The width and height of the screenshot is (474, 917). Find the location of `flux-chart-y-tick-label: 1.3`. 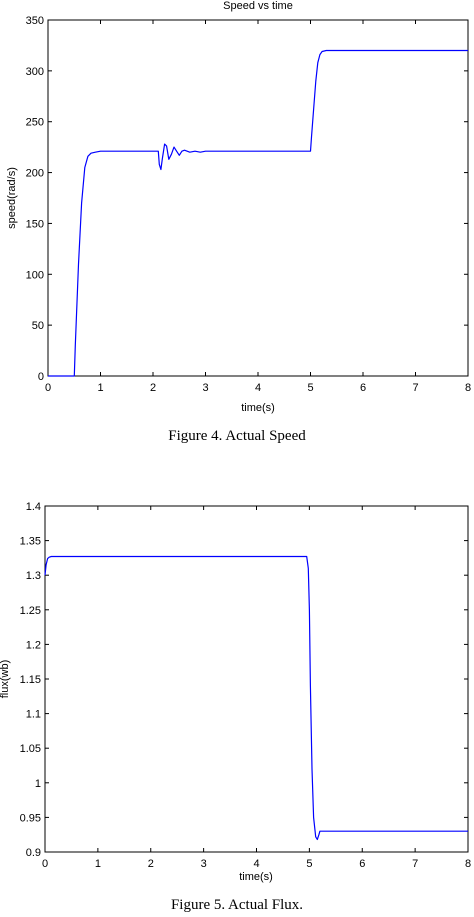

flux-chart-y-tick-label: 1.3 is located at coordinates (33, 576).